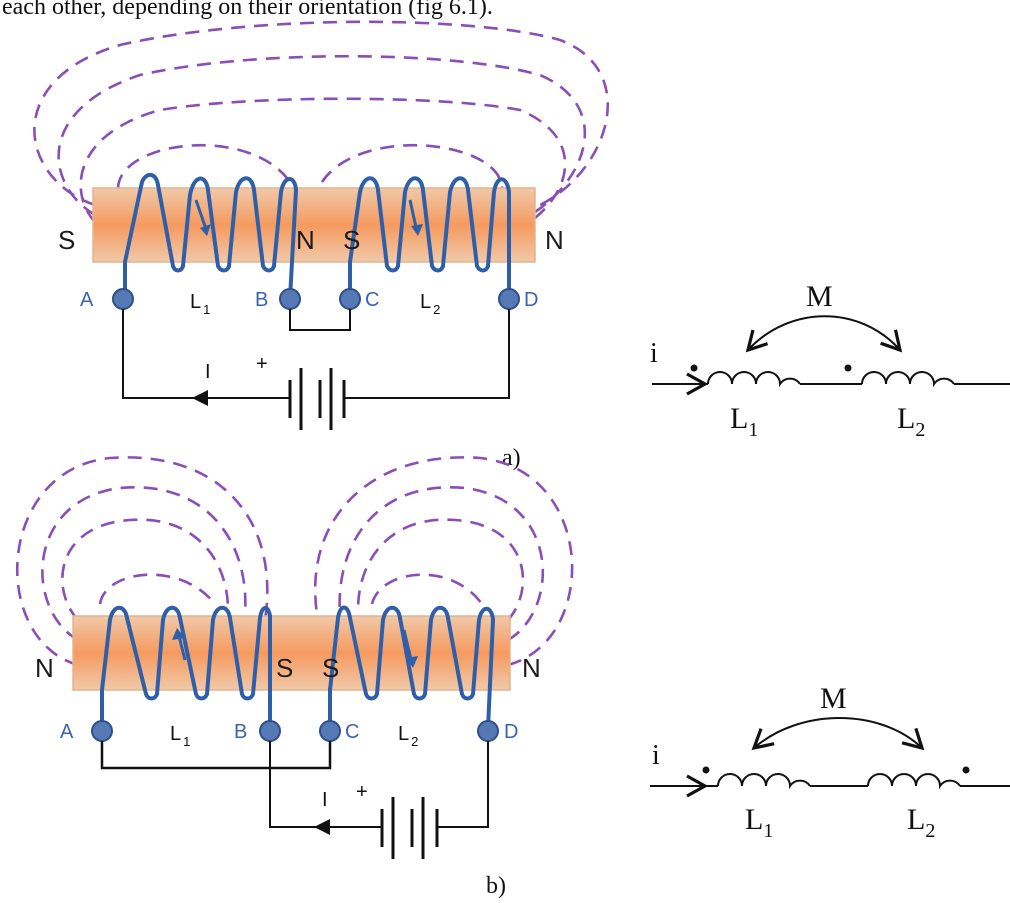 The height and width of the screenshot is (903, 1010). I want to click on circuit-wires-b, so click(216, 755).